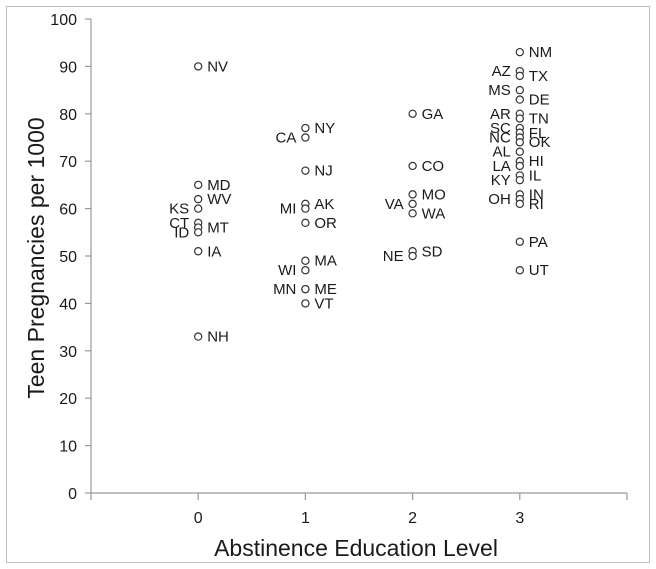 The height and width of the screenshot is (569, 656). What do you see at coordinates (68, 162) in the screenshot?
I see `y-tick-label: 70` at bounding box center [68, 162].